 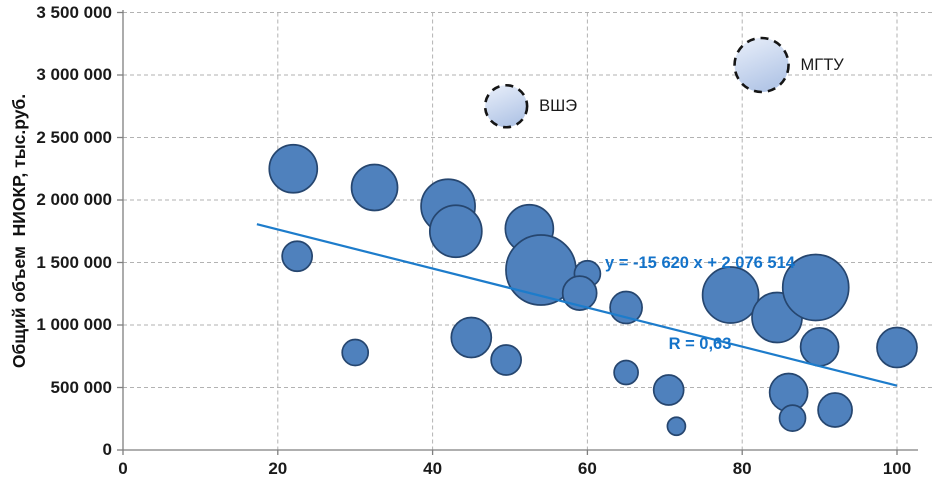 What do you see at coordinates (278, 468) in the screenshot?
I see `x-tick-label: 20` at bounding box center [278, 468].